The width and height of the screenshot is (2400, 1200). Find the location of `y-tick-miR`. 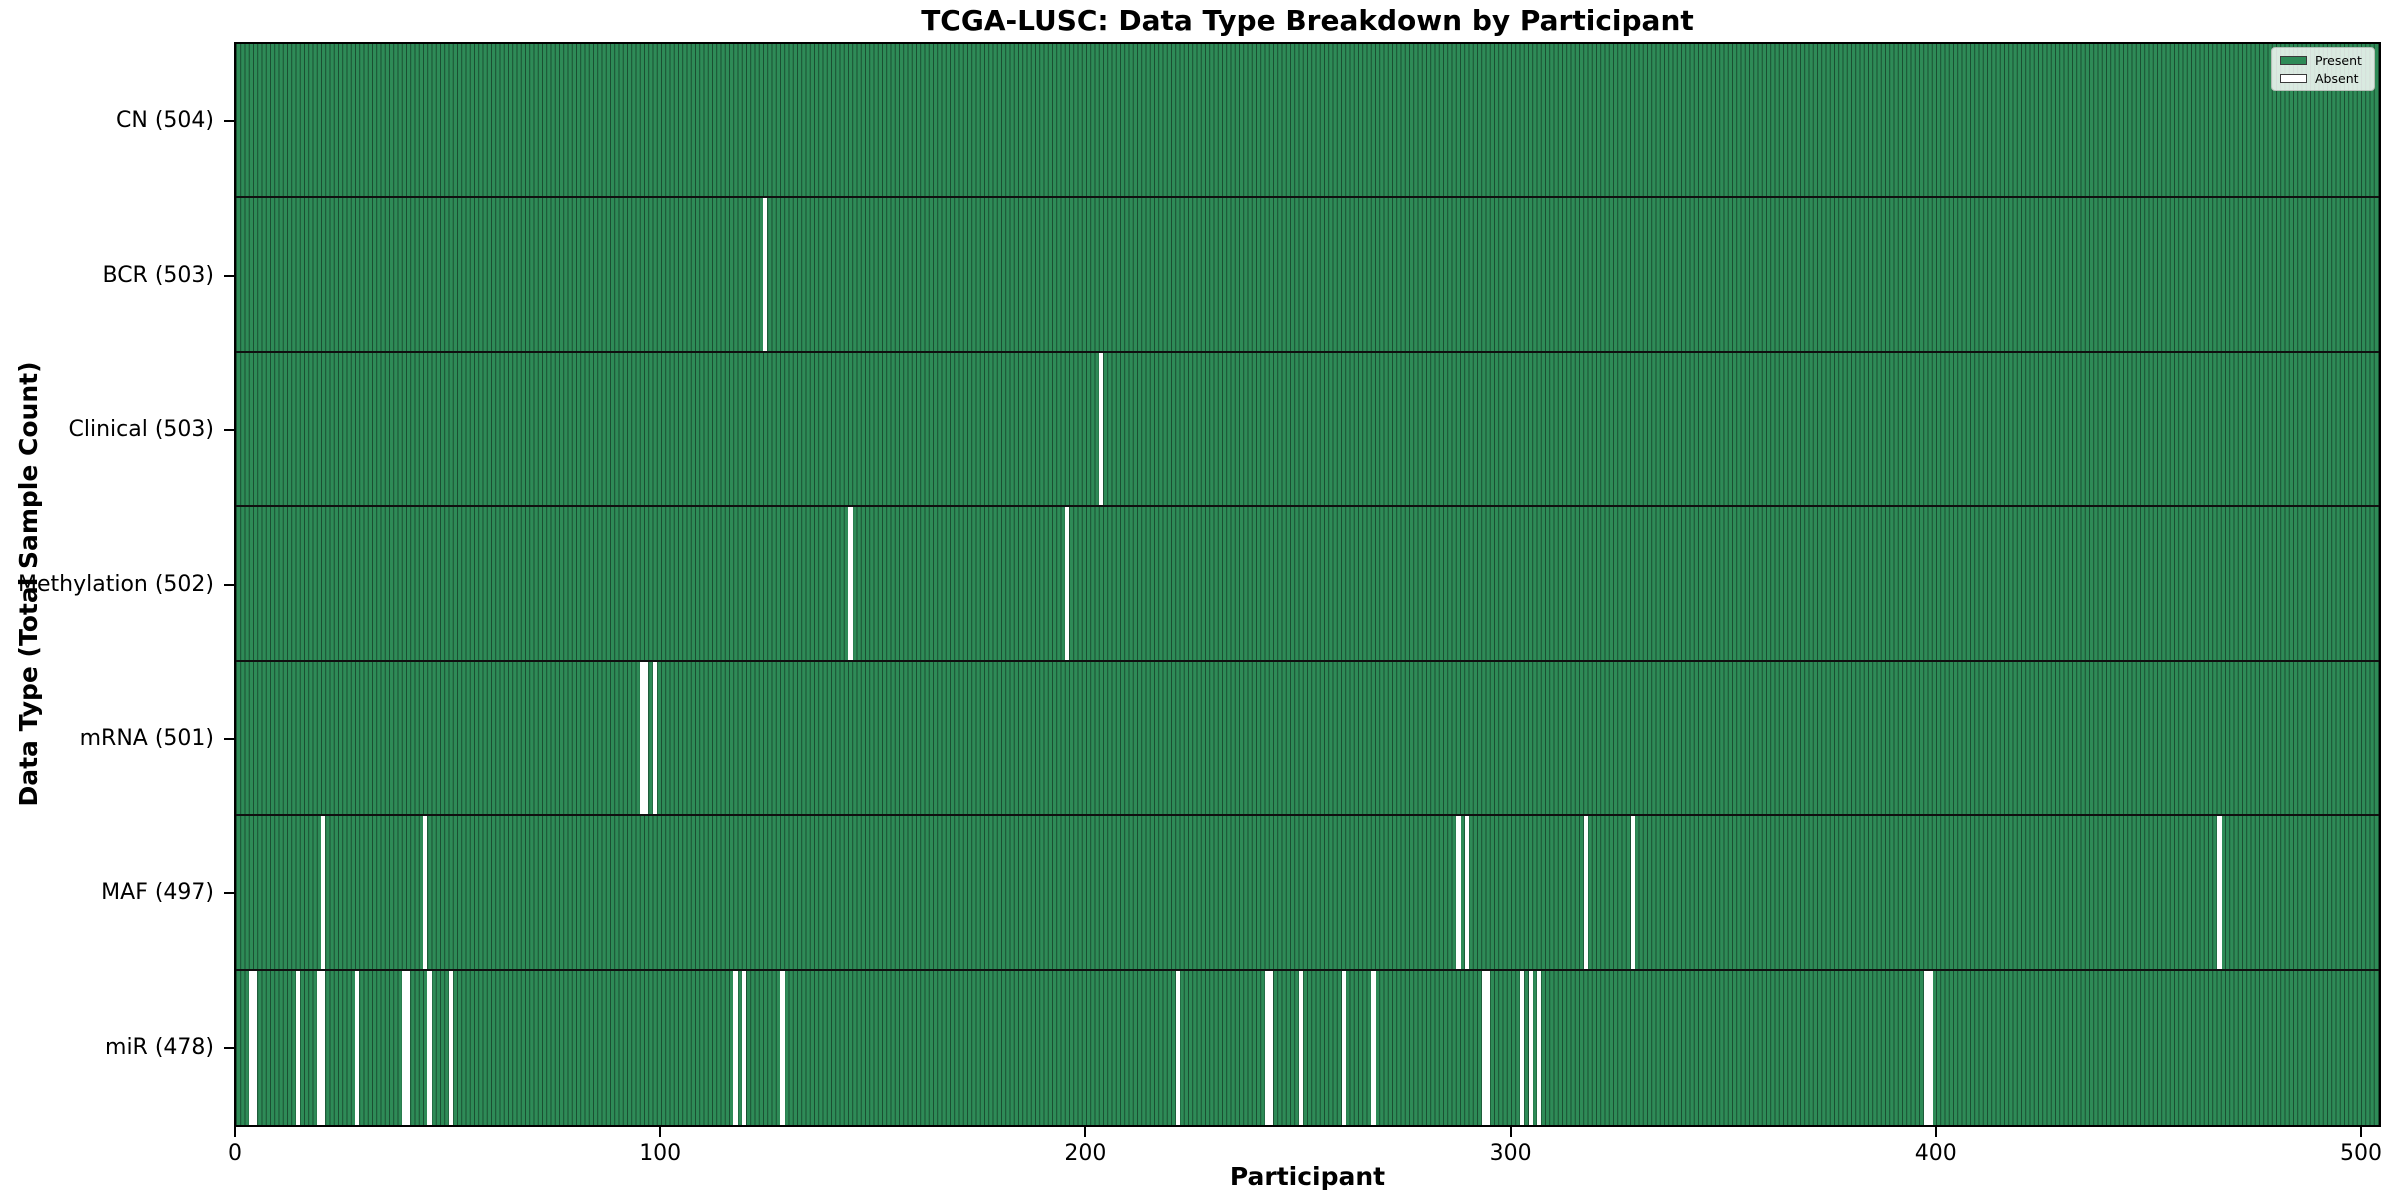

y-tick-miR is located at coordinates (229, 1047).